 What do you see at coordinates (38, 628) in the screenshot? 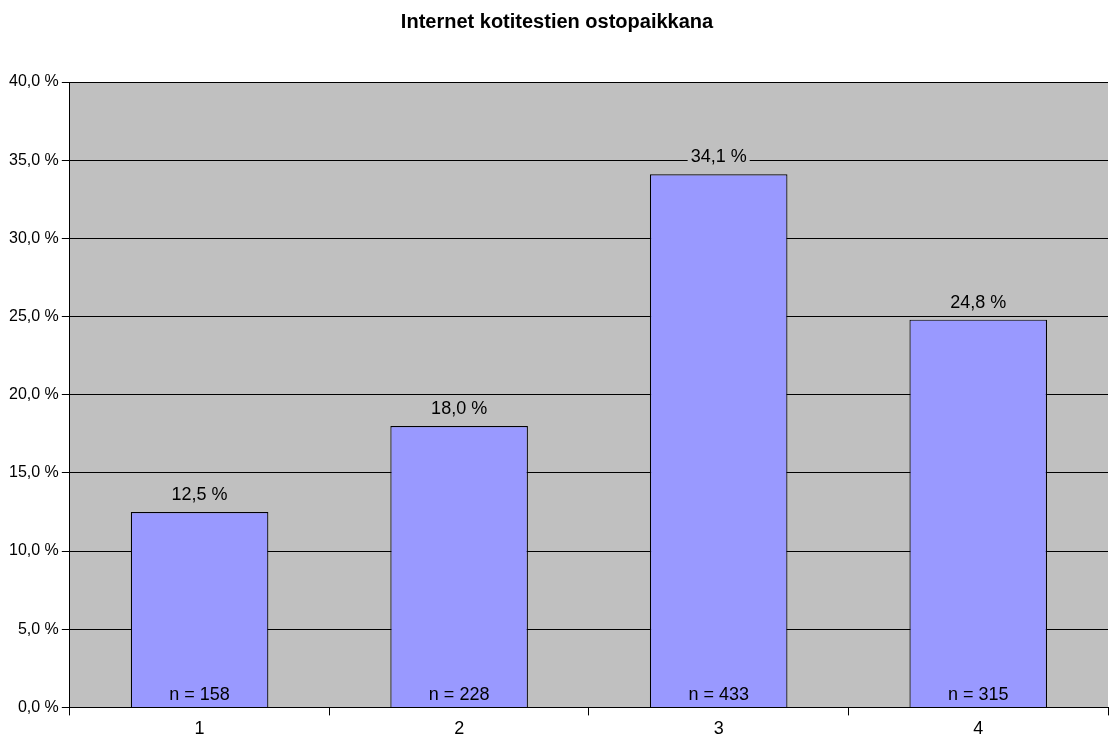
I see `y-tick-label: 5,0 %` at bounding box center [38, 628].